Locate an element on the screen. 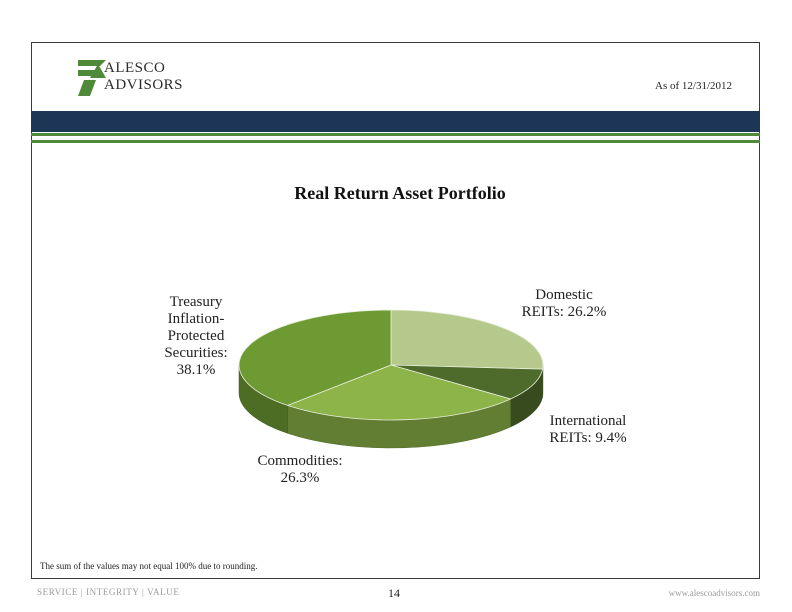 Image resolution: width=792 pixels, height=612 pixels. logo-line-2: ADVISORS is located at coordinates (144, 85).